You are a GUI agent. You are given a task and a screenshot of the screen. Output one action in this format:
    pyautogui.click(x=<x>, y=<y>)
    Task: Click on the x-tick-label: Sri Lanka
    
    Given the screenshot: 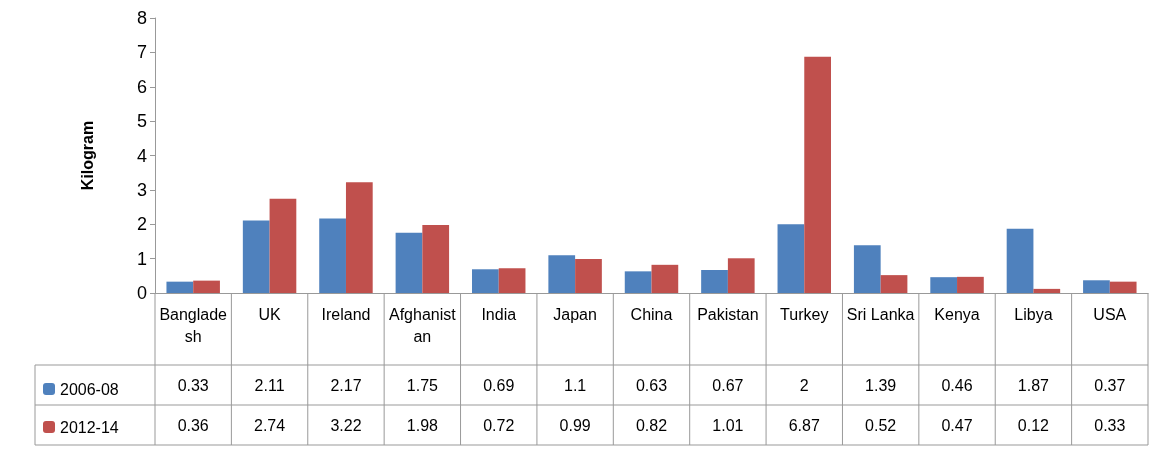 What is the action you would take?
    pyautogui.click(x=880, y=314)
    